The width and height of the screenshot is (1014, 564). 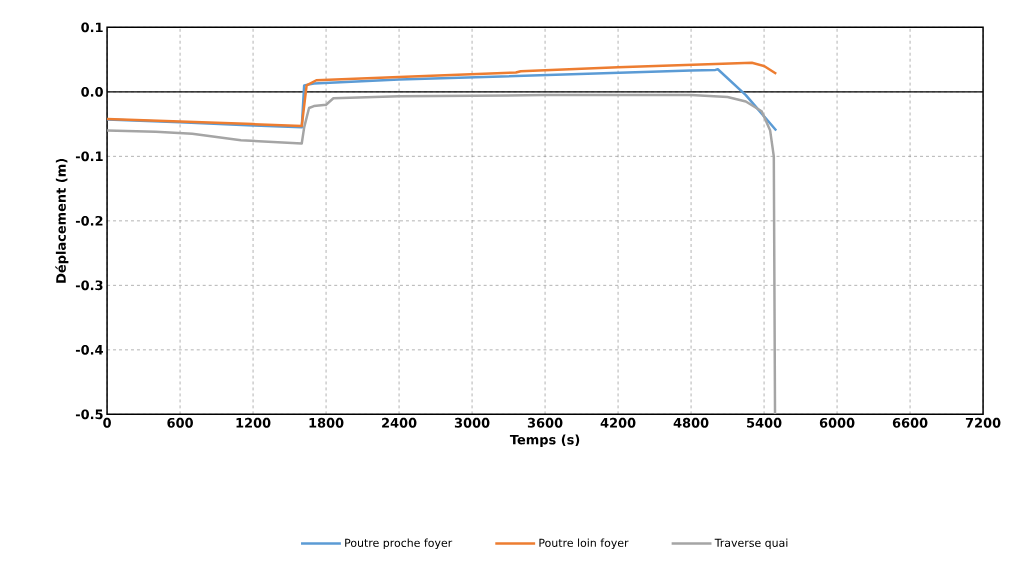 I want to click on x-tick-label: 4200, so click(x=618, y=422).